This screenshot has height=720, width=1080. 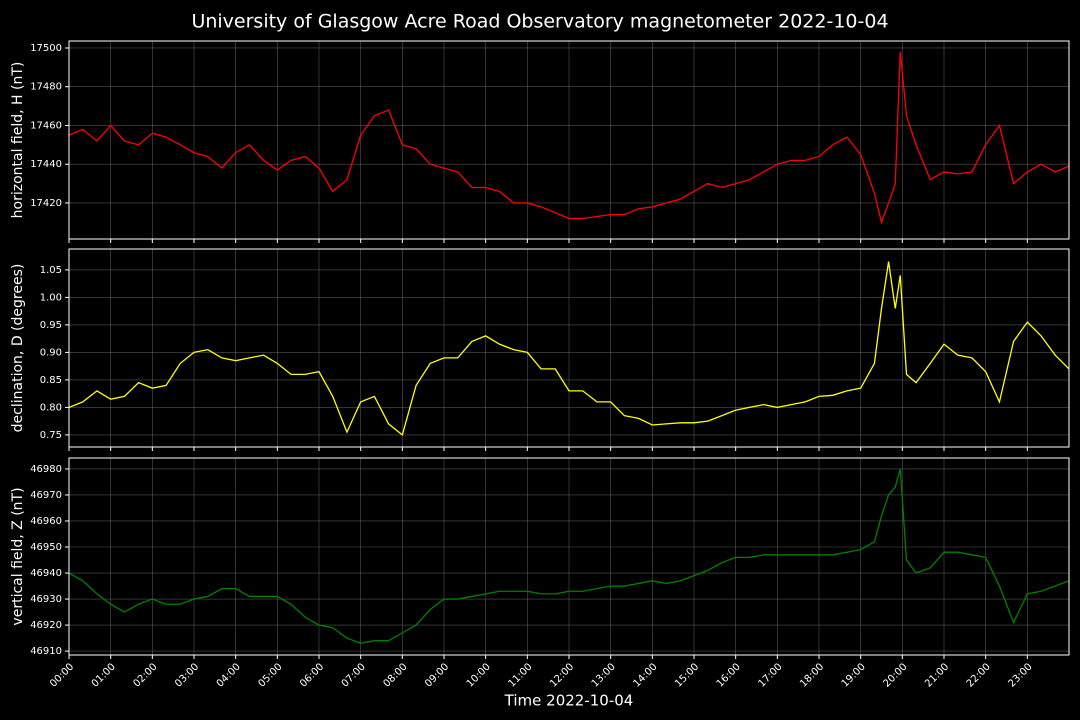 What do you see at coordinates (51, 352) in the screenshot?
I see `y-tick-label: 0.90` at bounding box center [51, 352].